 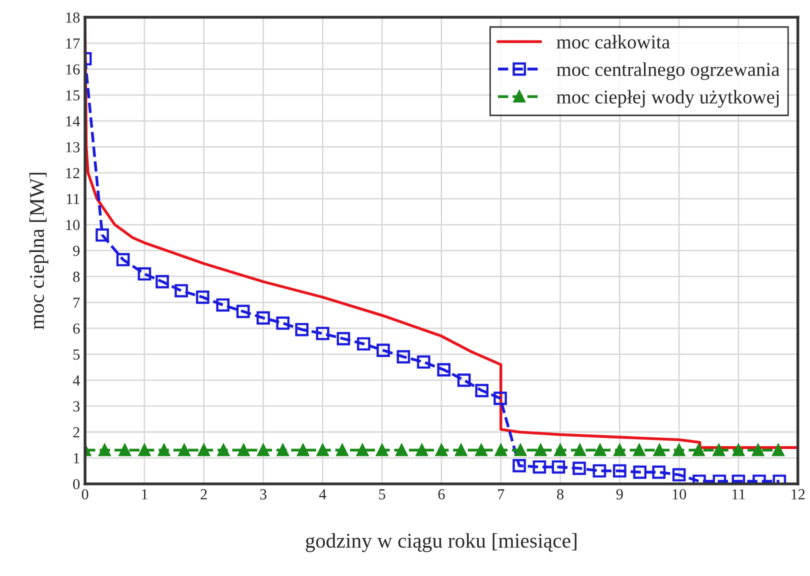 What do you see at coordinates (322, 494) in the screenshot?
I see `x-tick-label: 4` at bounding box center [322, 494].